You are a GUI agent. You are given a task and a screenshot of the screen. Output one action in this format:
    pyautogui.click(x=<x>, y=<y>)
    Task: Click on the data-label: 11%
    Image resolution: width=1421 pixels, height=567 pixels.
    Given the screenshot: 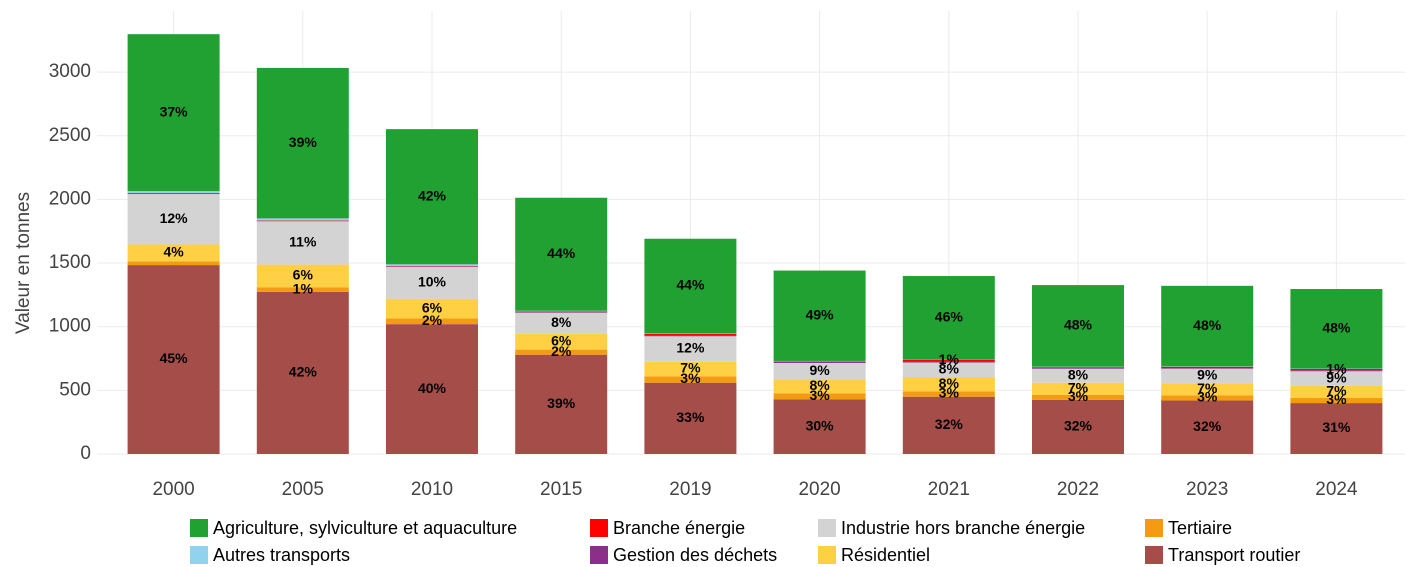 What is the action you would take?
    pyautogui.click(x=303, y=242)
    